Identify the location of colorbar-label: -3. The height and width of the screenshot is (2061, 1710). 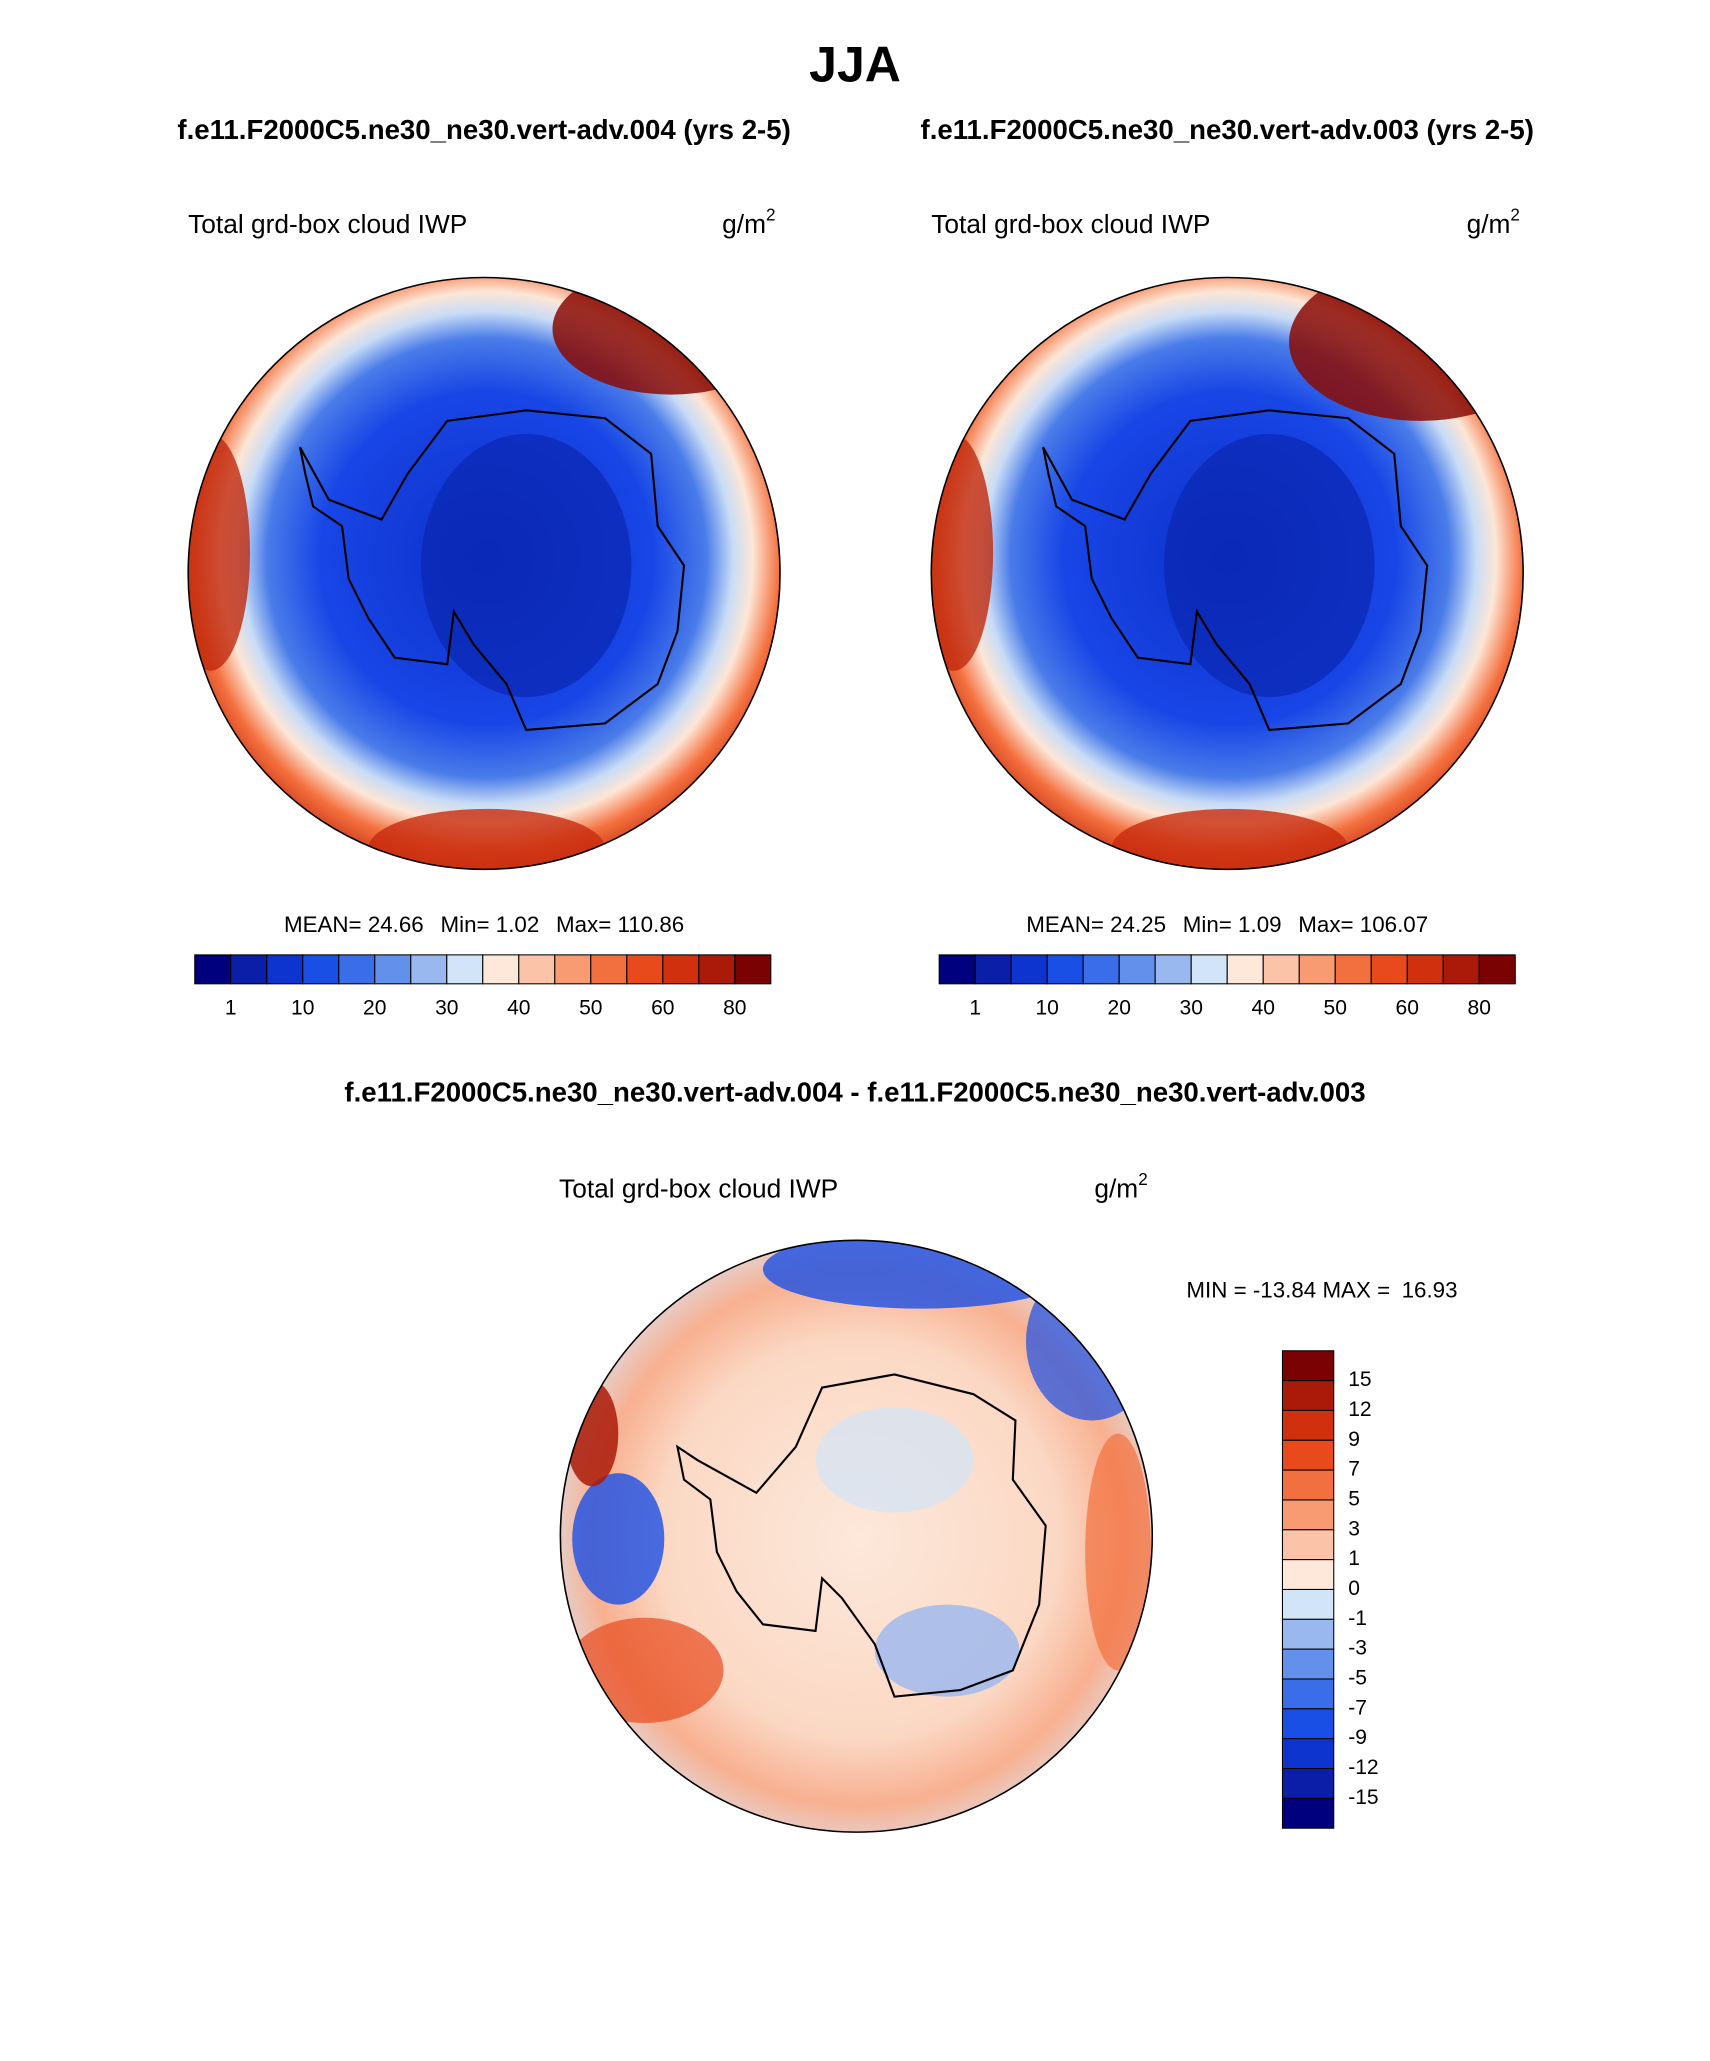
(1357, 1648).